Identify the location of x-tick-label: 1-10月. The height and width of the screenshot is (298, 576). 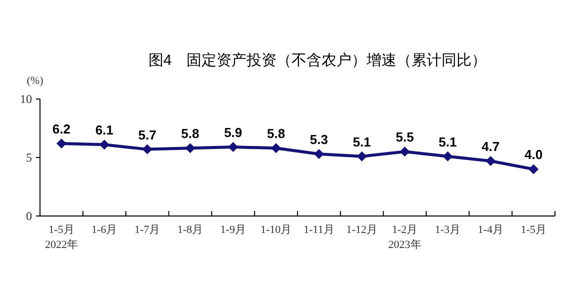
(276, 230).